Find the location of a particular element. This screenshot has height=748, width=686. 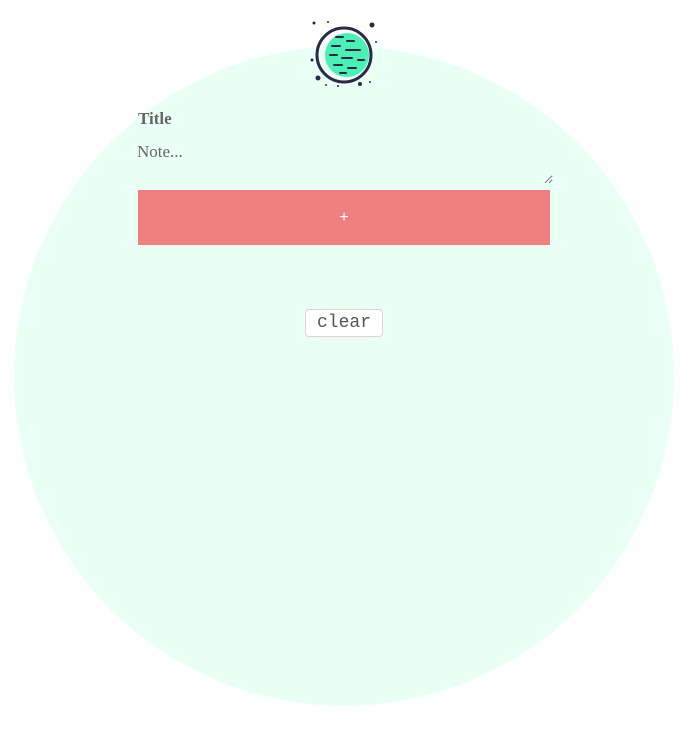

note-form: + is located at coordinates (345, 175).